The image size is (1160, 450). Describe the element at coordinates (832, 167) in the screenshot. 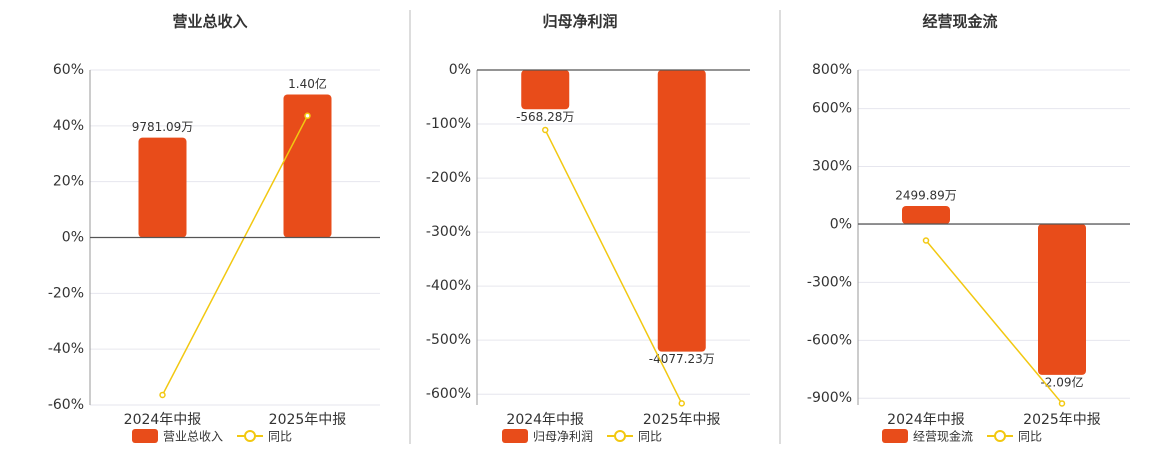

I see `y-tick-label: 300%` at that location.